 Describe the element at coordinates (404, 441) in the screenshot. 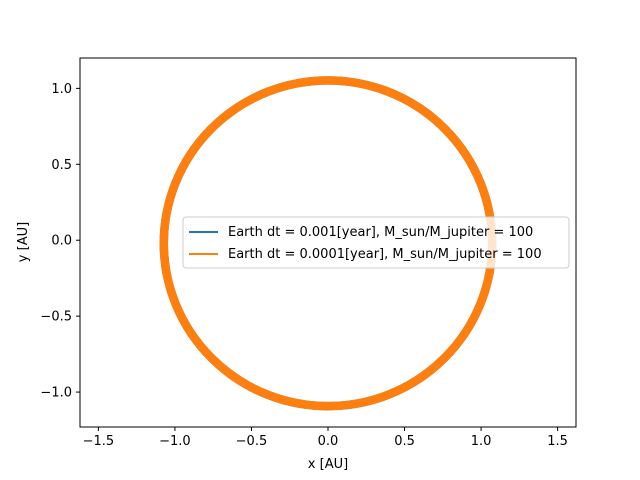

I see `x-tick-label: 0.5` at that location.